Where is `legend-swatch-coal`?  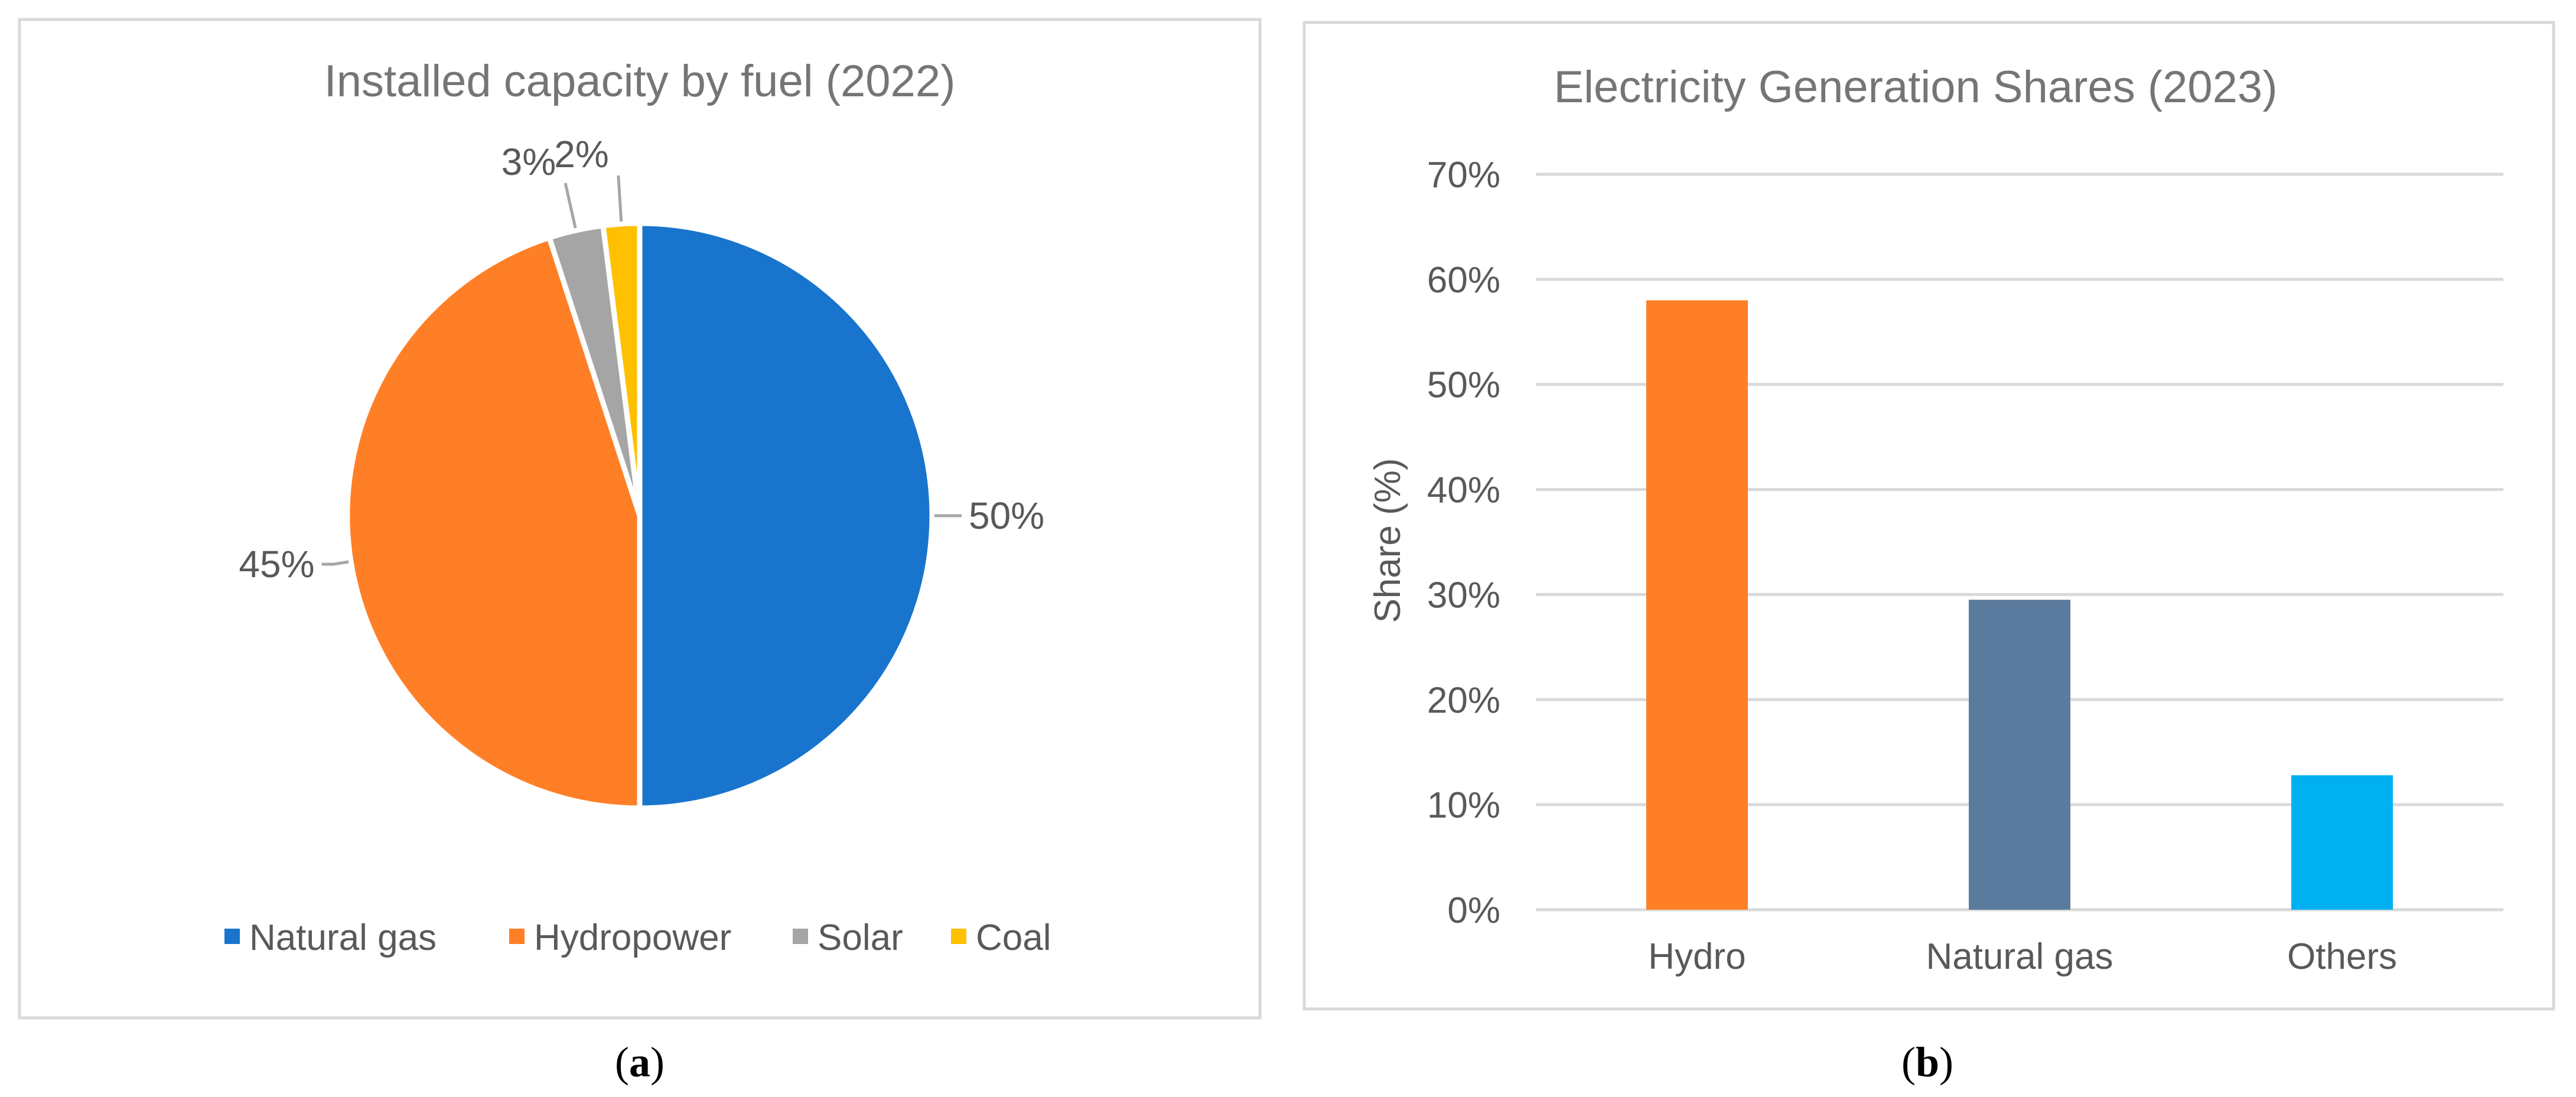 legend-swatch-coal is located at coordinates (959, 936).